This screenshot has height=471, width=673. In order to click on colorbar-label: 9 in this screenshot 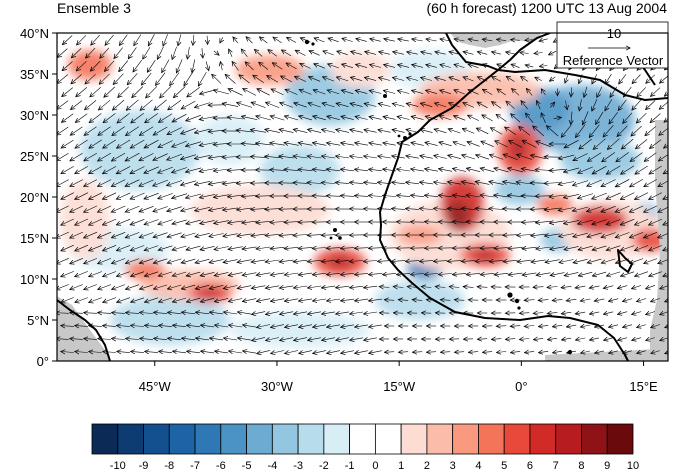, I will do `click(607, 465)`.